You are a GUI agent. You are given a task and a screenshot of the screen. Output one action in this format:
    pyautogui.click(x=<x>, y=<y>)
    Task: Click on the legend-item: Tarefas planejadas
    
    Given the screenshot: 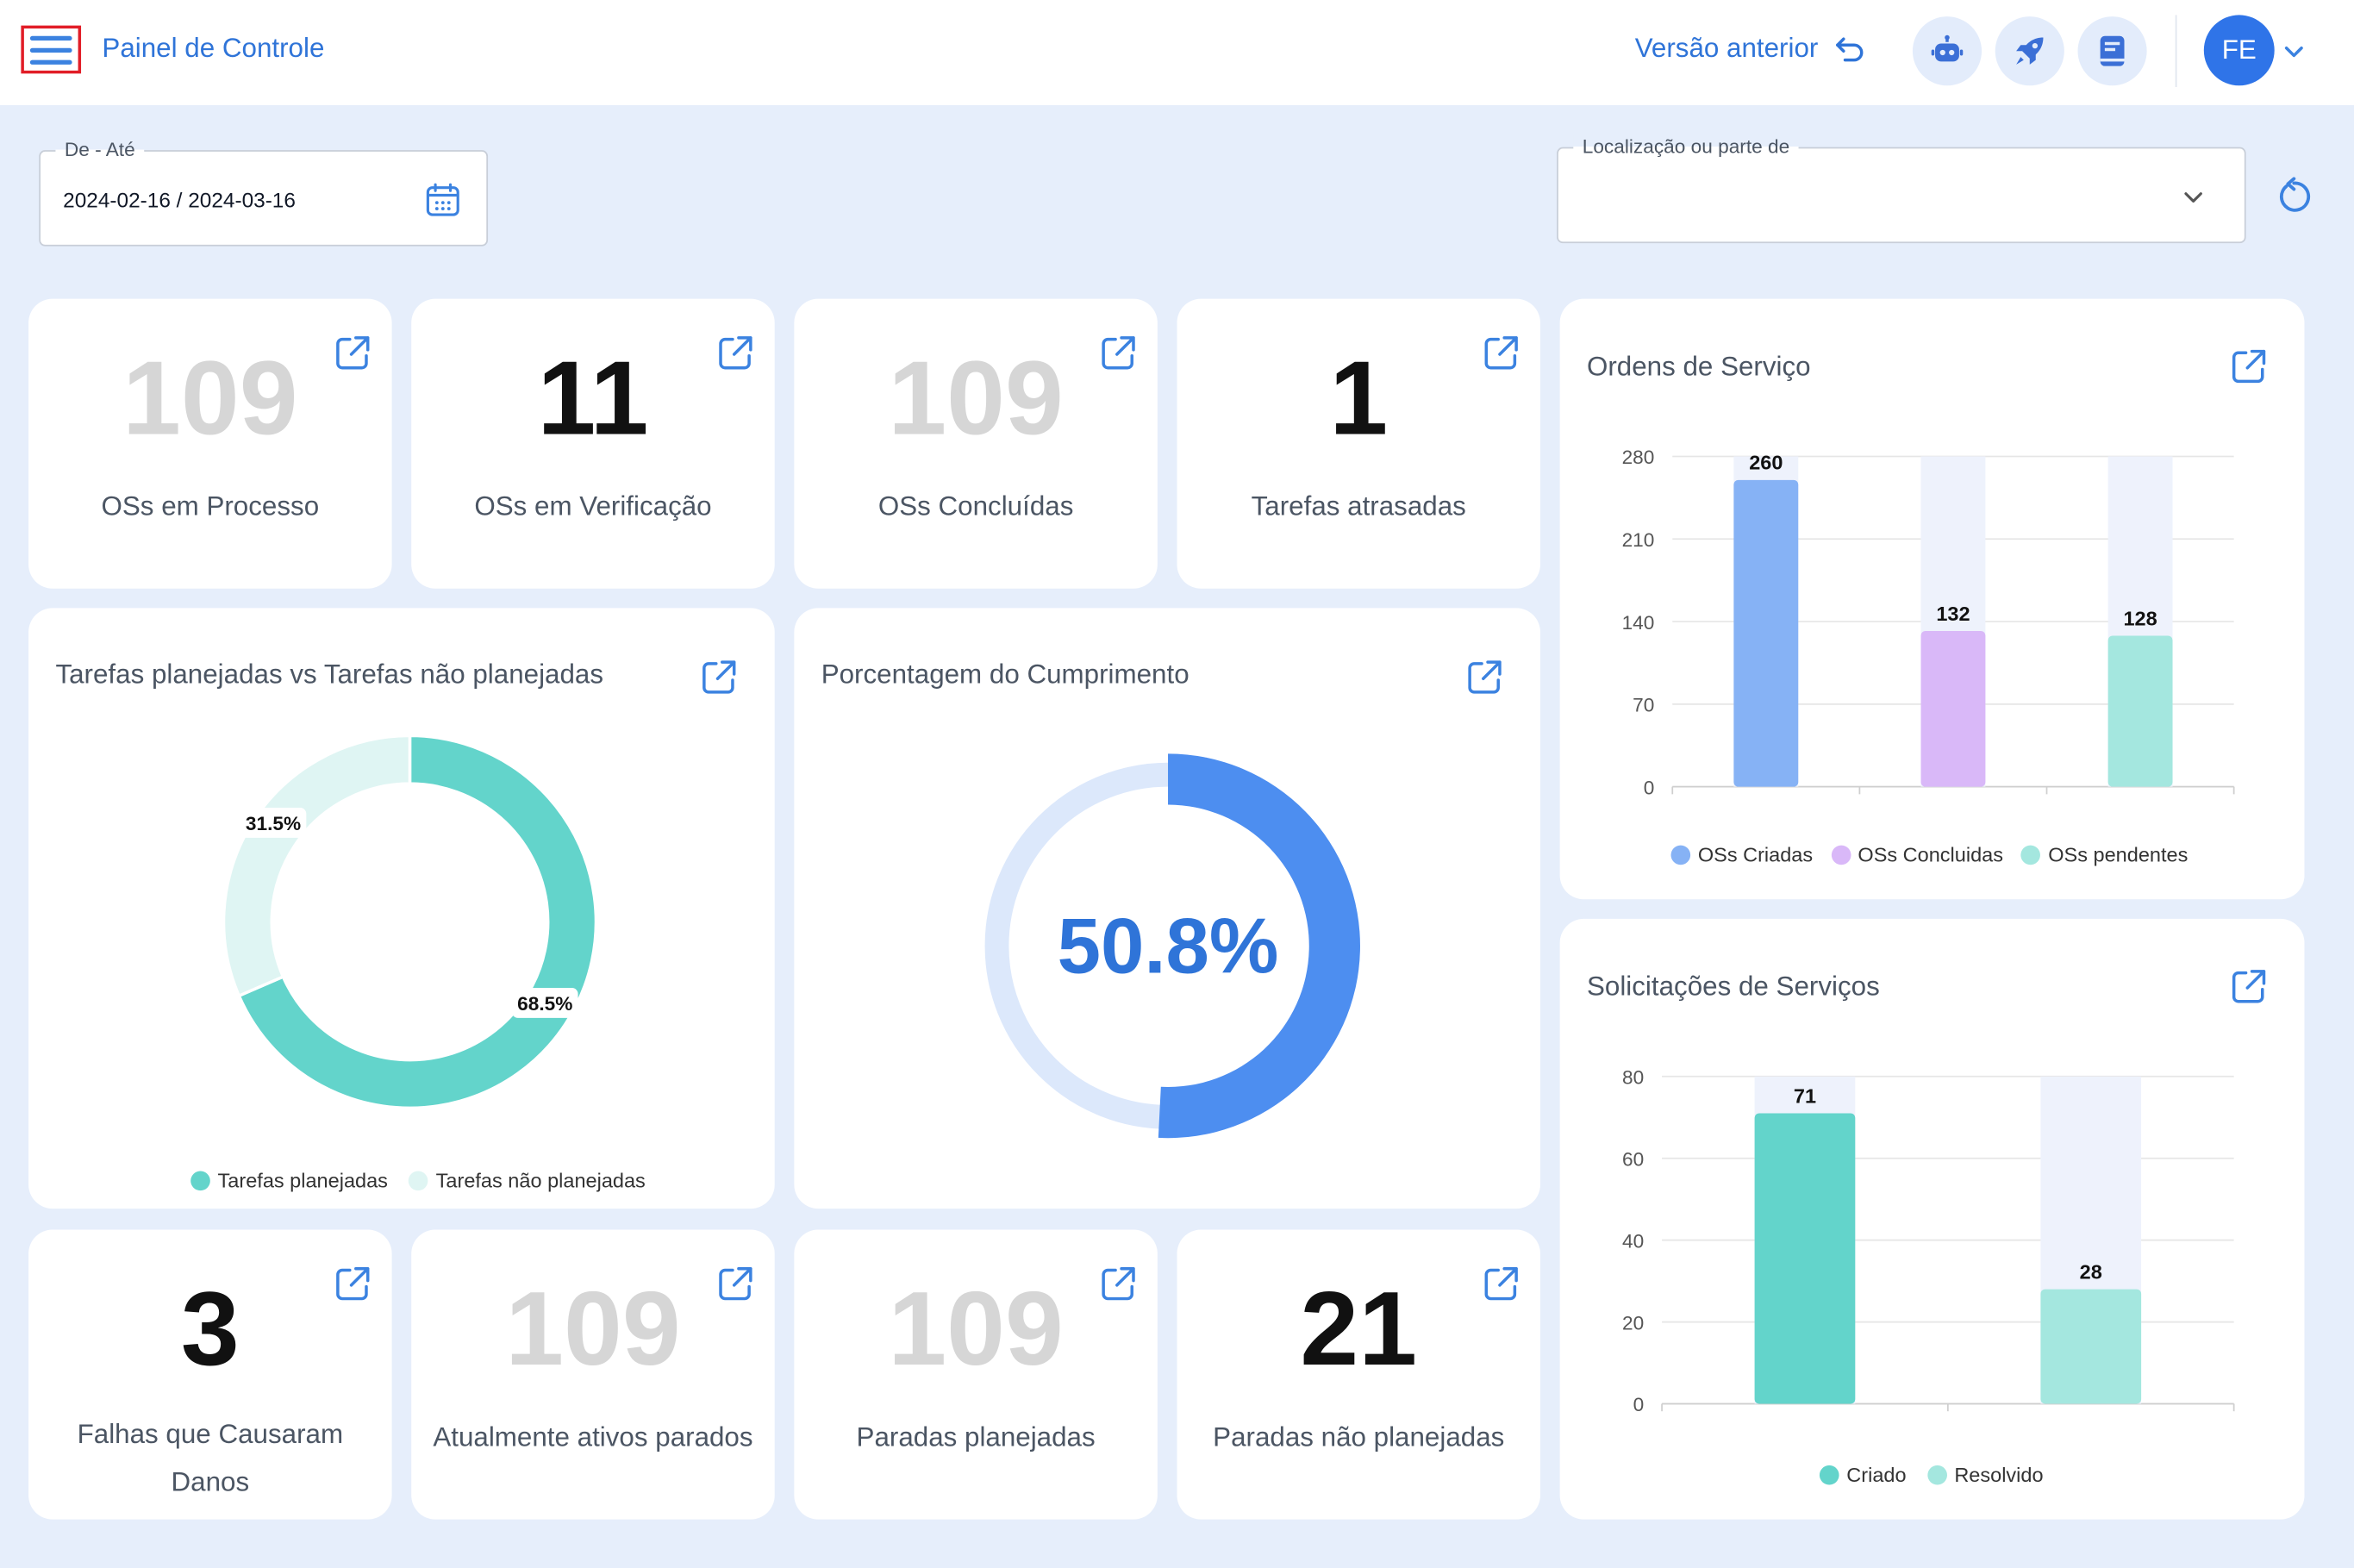 What is the action you would take?
    pyautogui.click(x=289, y=1181)
    